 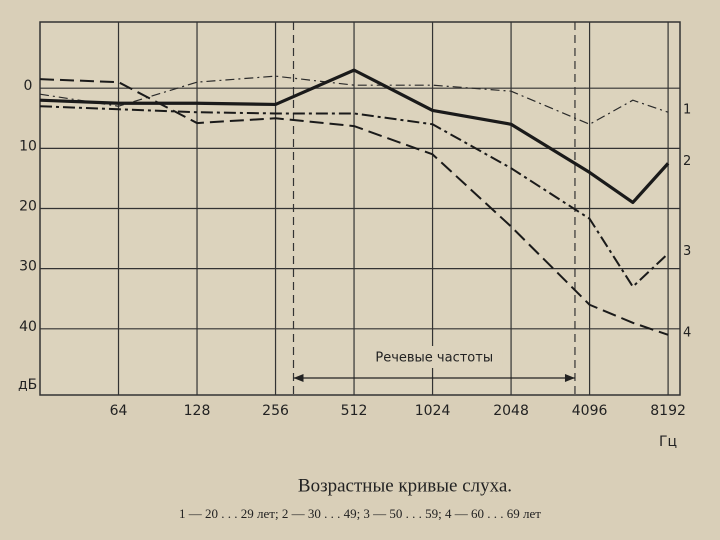 What do you see at coordinates (687, 161) in the screenshot?
I see `series-label: 2` at bounding box center [687, 161].